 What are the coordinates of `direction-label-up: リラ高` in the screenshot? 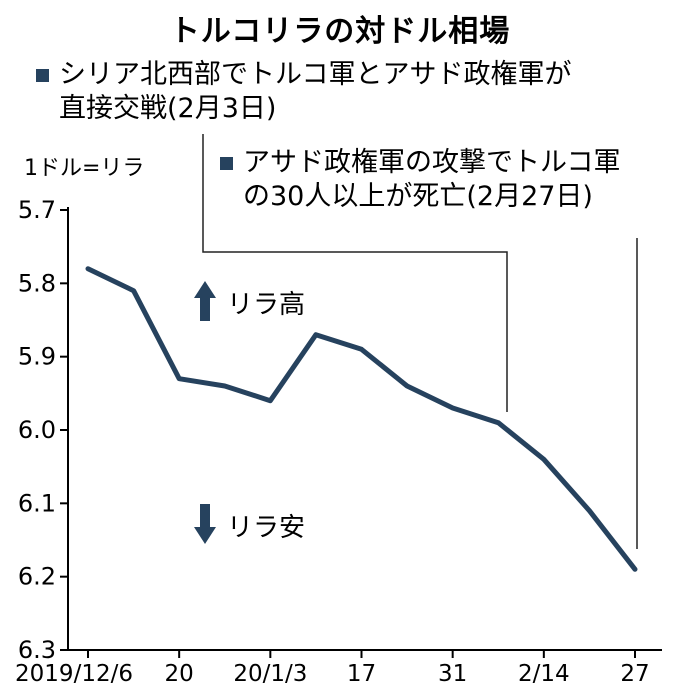 It's located at (266, 305).